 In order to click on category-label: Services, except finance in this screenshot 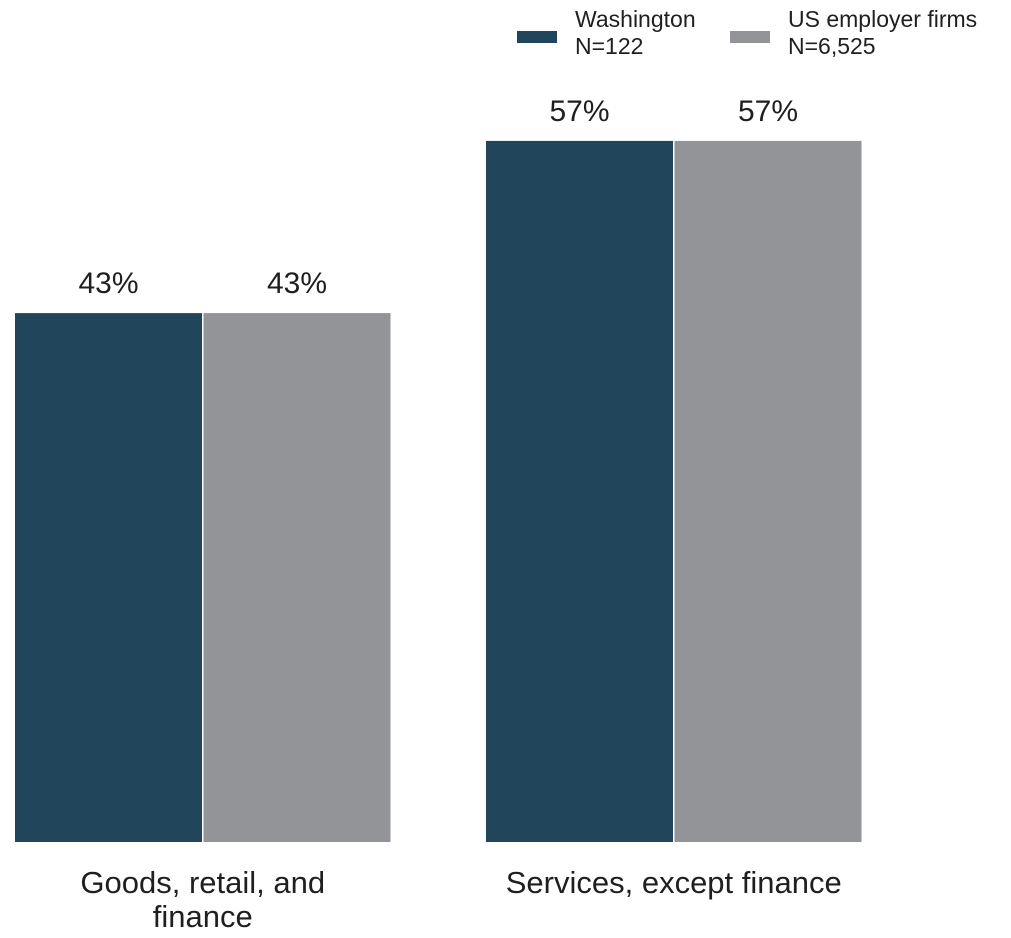, I will do `click(674, 882)`.